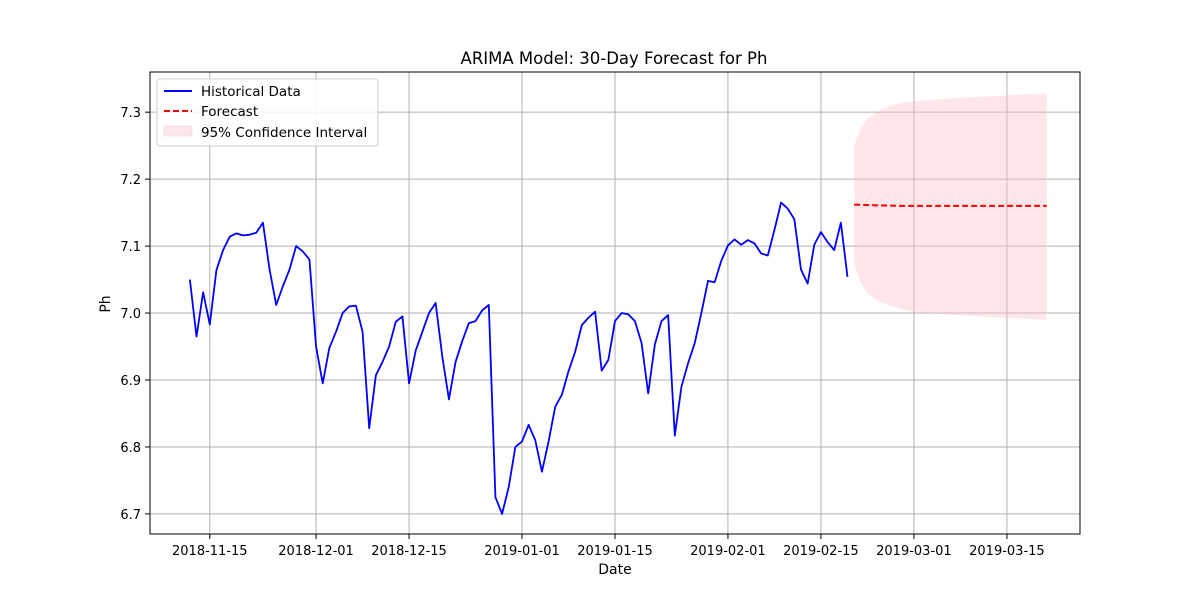 This screenshot has height=600, width=1200. Describe the element at coordinates (1007, 551) in the screenshot. I see `x-tick-label: 2019-03-15` at that location.